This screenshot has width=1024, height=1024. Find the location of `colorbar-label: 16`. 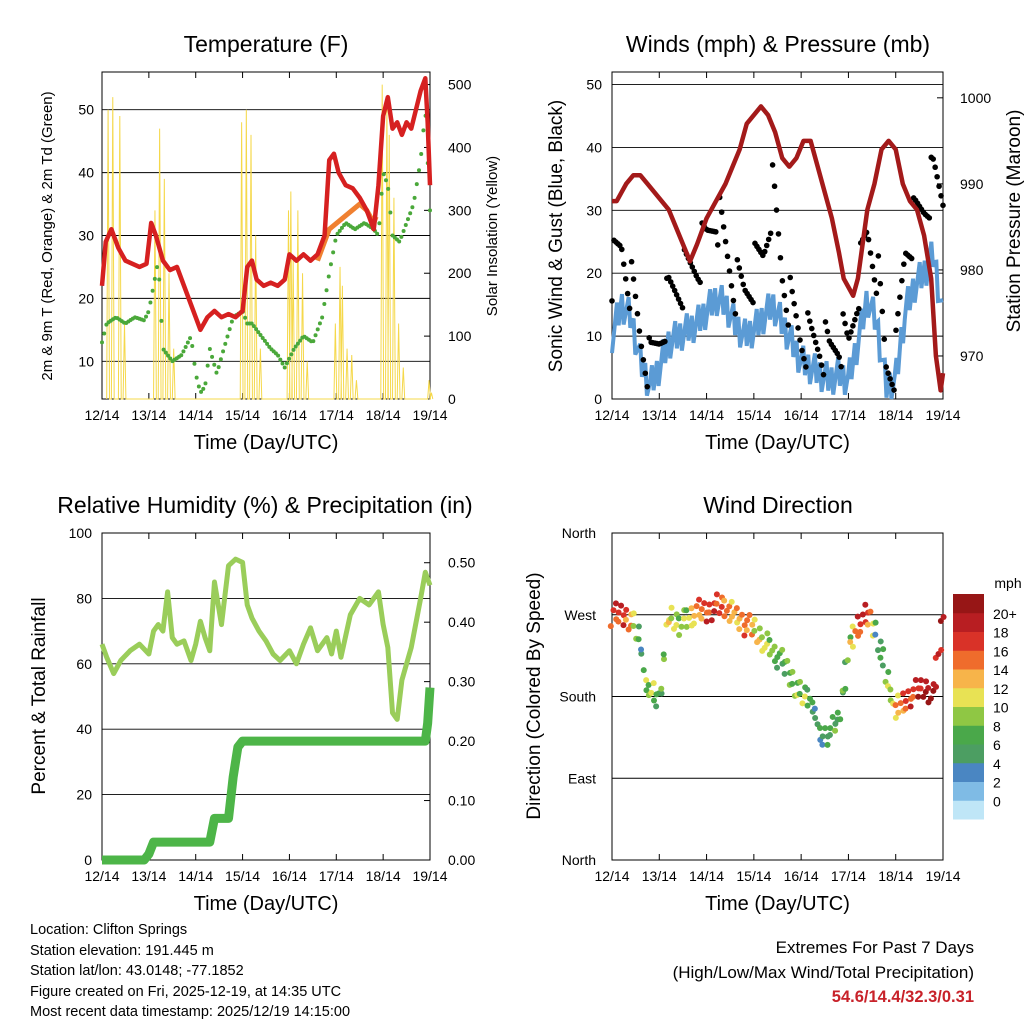

colorbar-label: 16 is located at coordinates (1001, 651).